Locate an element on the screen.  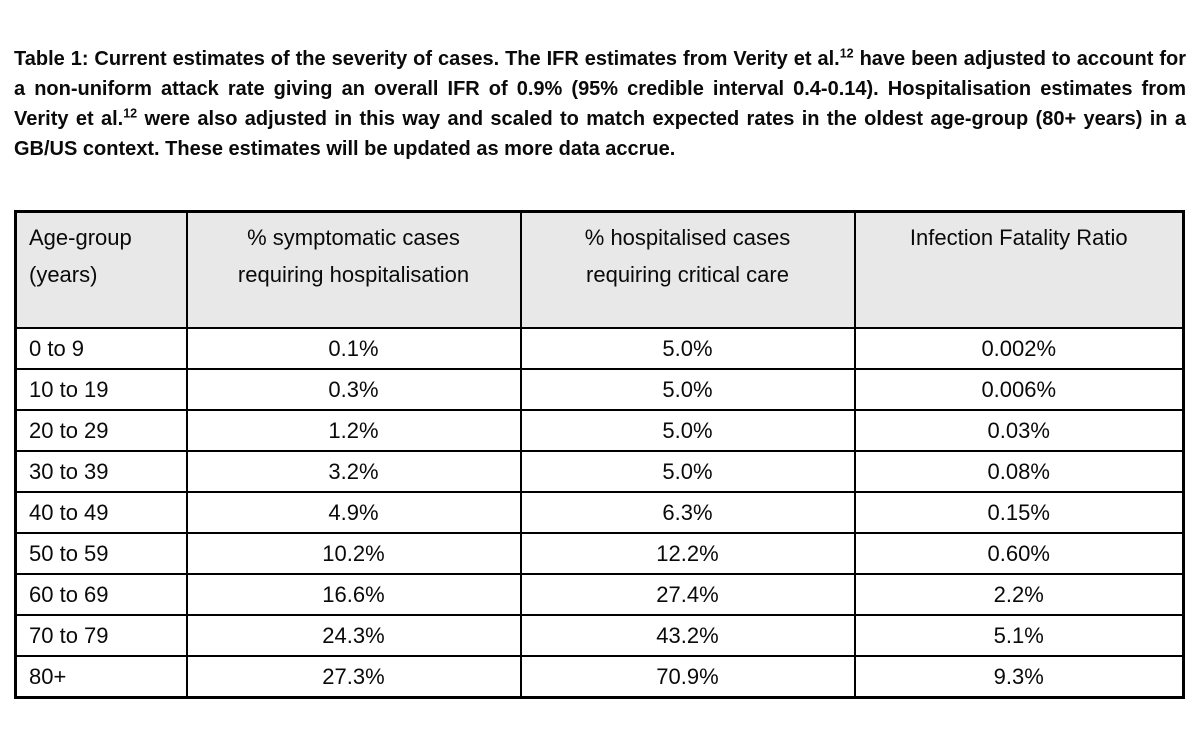
cell-symptomatic-hospitalisation: 10.2% is located at coordinates (353, 553).